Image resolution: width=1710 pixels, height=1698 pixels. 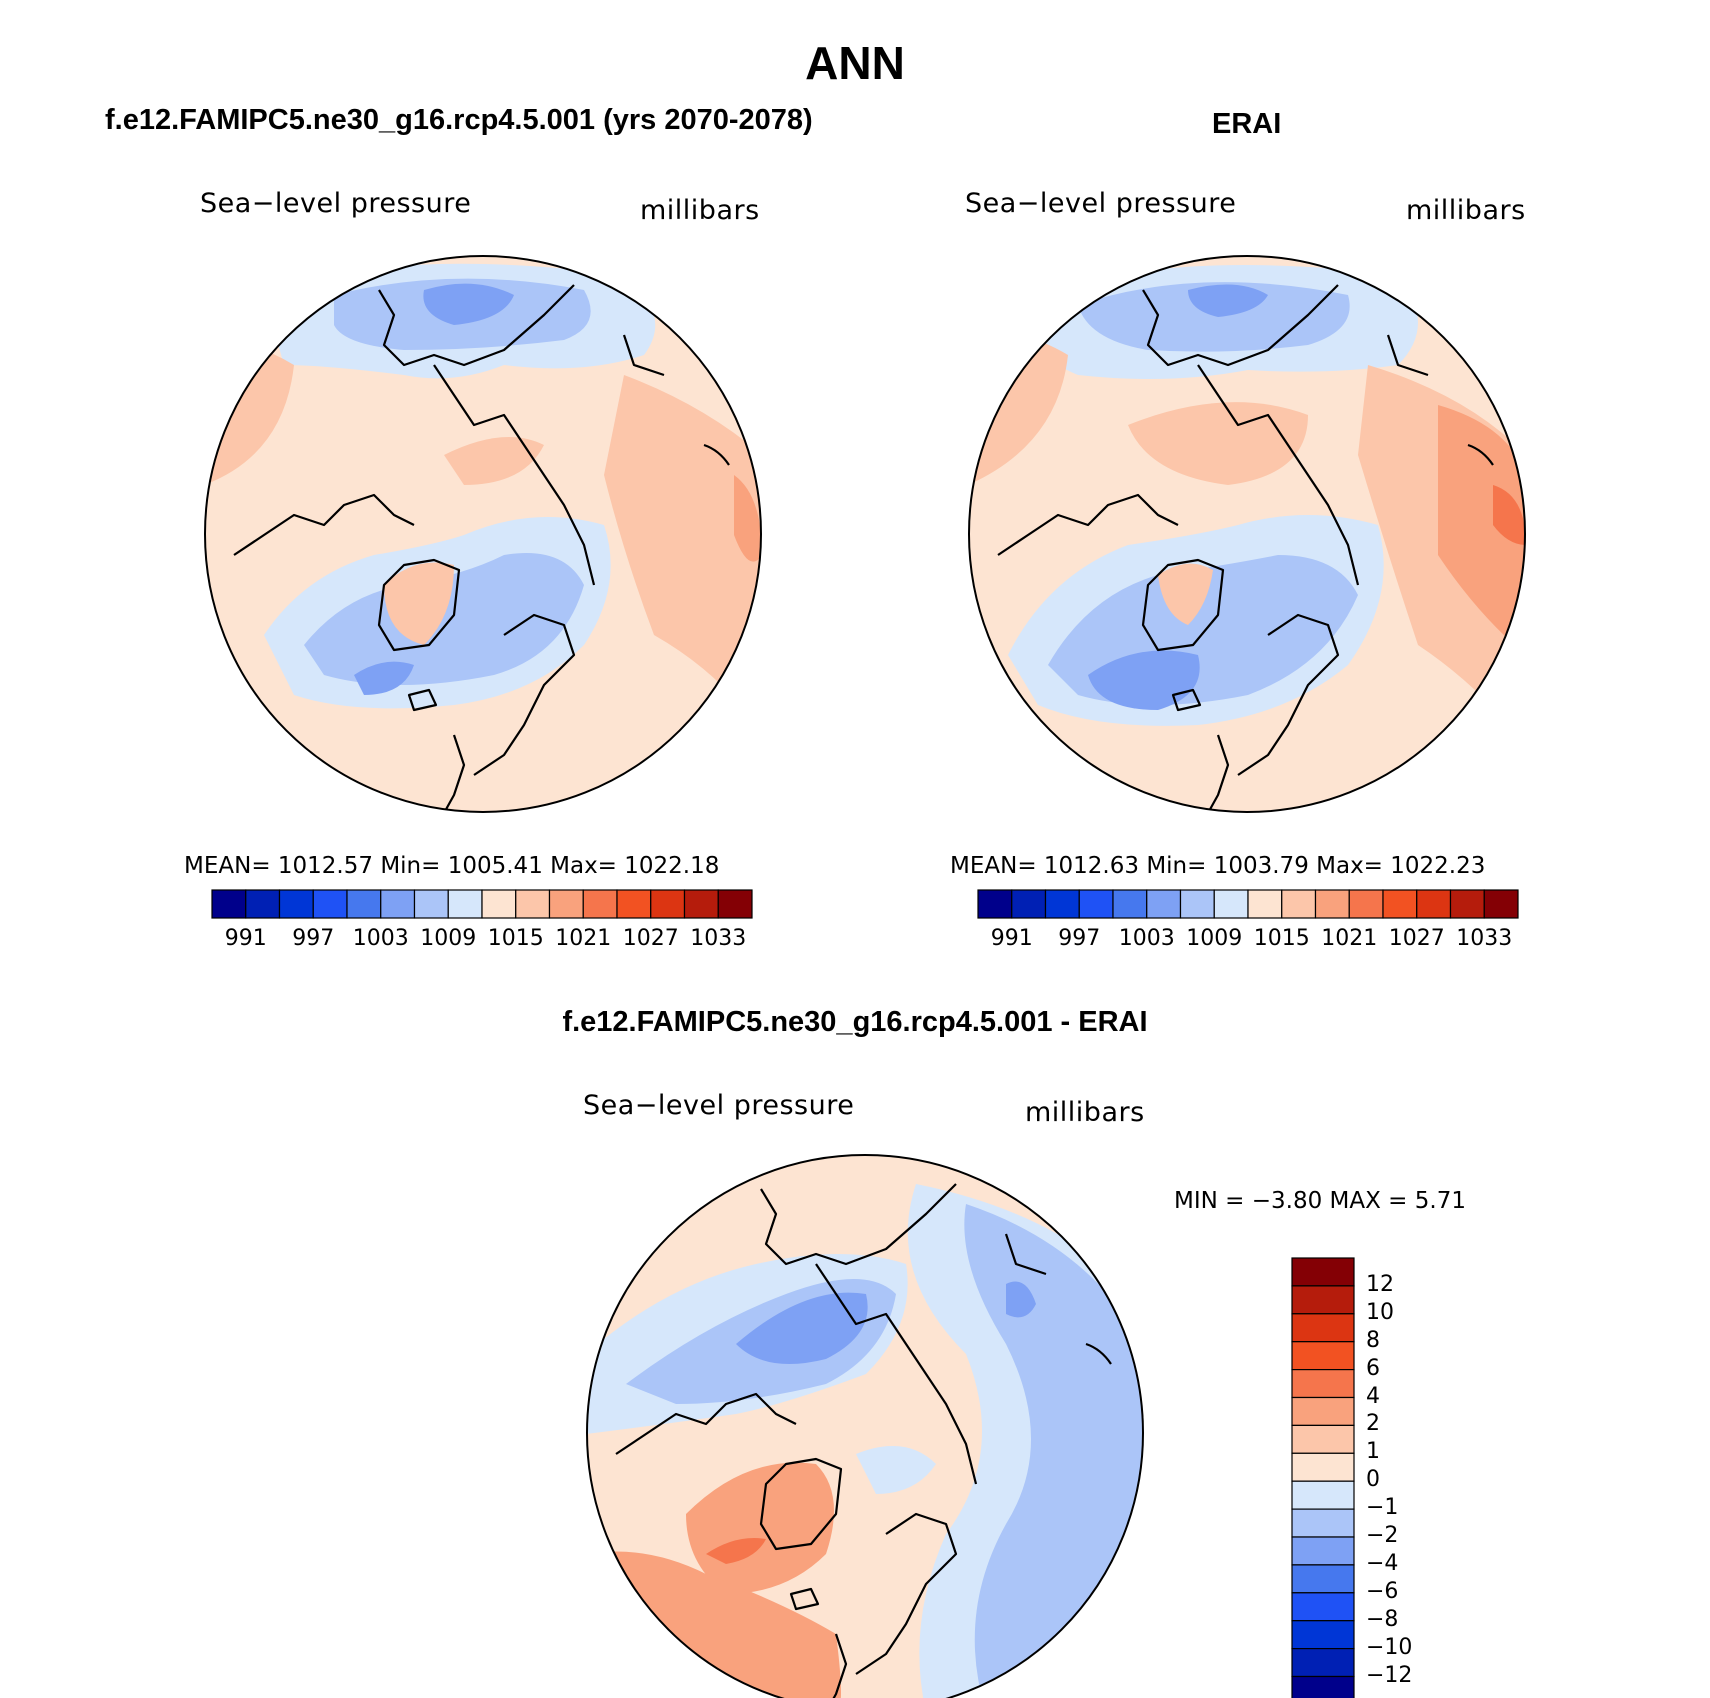 I want to click on panel-3-arctic-negative-core, so click(x=802, y=1328).